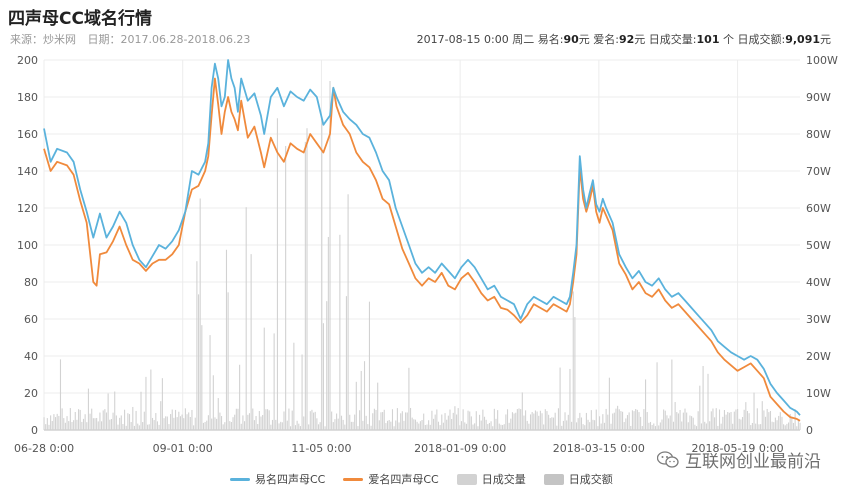  I want to click on legend-swatch-yiming, so click(240, 479).